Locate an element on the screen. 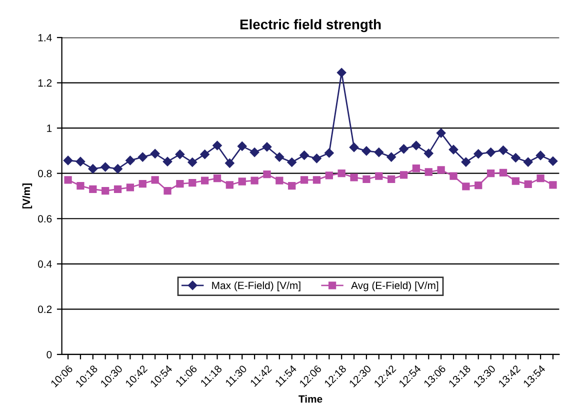 Image resolution: width=562 pixels, height=417 pixels. y-tick-label: 0.6 is located at coordinates (45, 219).